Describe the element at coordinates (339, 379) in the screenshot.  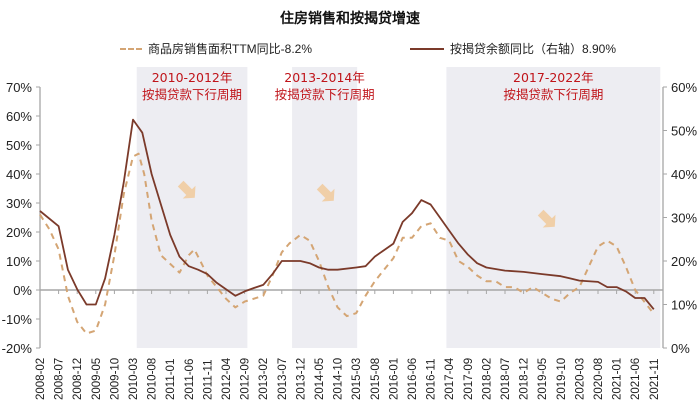
I see `x-tick-label: 2014-10` at that location.